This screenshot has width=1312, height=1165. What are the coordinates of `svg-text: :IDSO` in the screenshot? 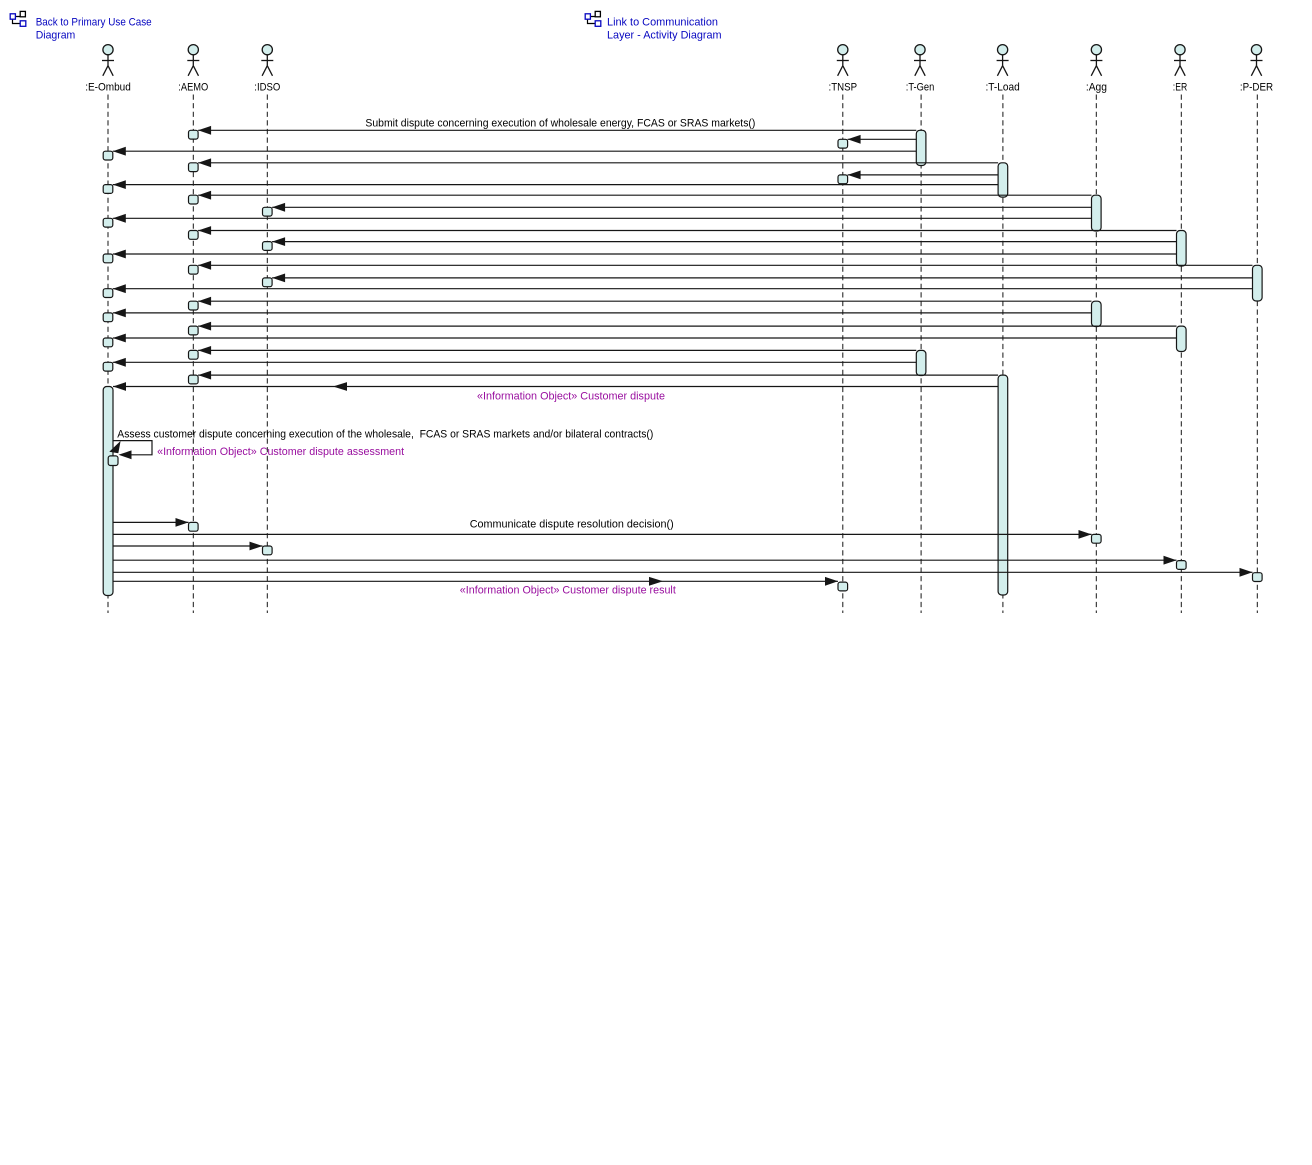 It's located at (267, 87).